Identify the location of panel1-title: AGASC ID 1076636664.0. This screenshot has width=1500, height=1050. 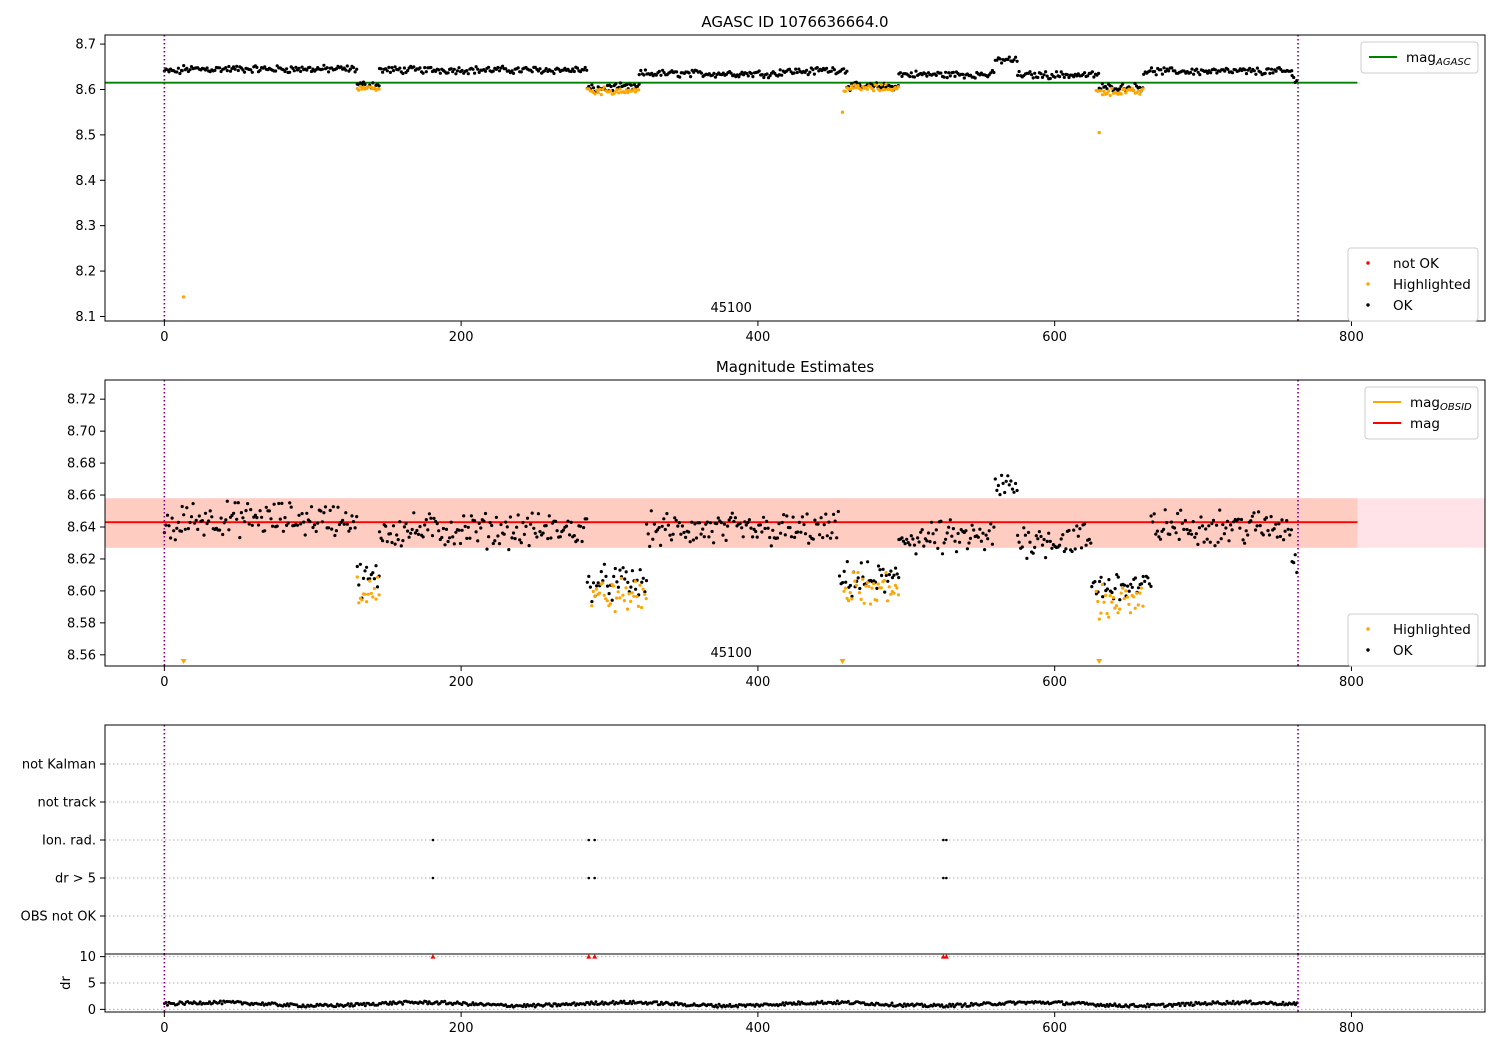
(794, 22).